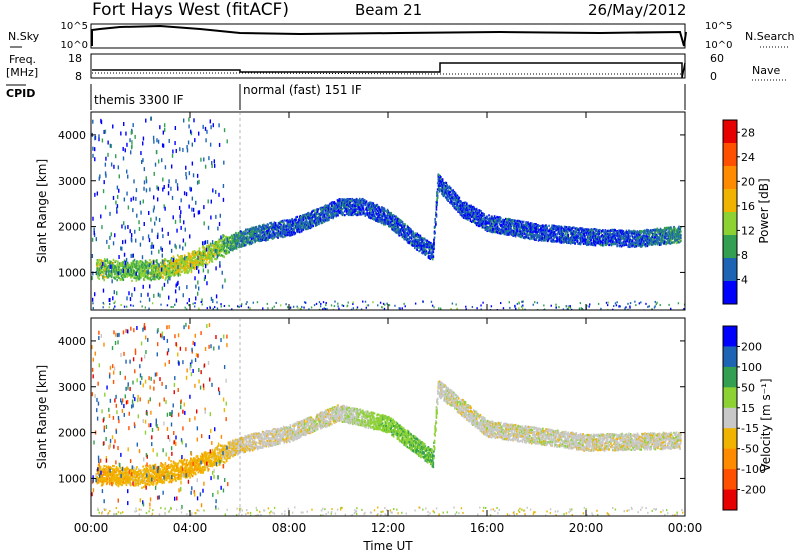 Image resolution: width=800 pixels, height=554 pixels. Describe the element at coordinates (718, 26) in the screenshot. I see `noise-tick-right-top: 10^5` at that location.